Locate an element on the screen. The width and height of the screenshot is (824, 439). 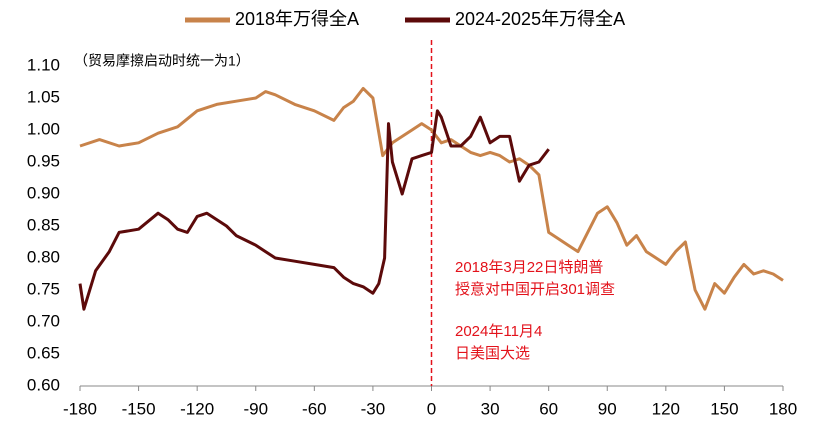
y-tick-label: 0.85 is located at coordinates (43, 224).